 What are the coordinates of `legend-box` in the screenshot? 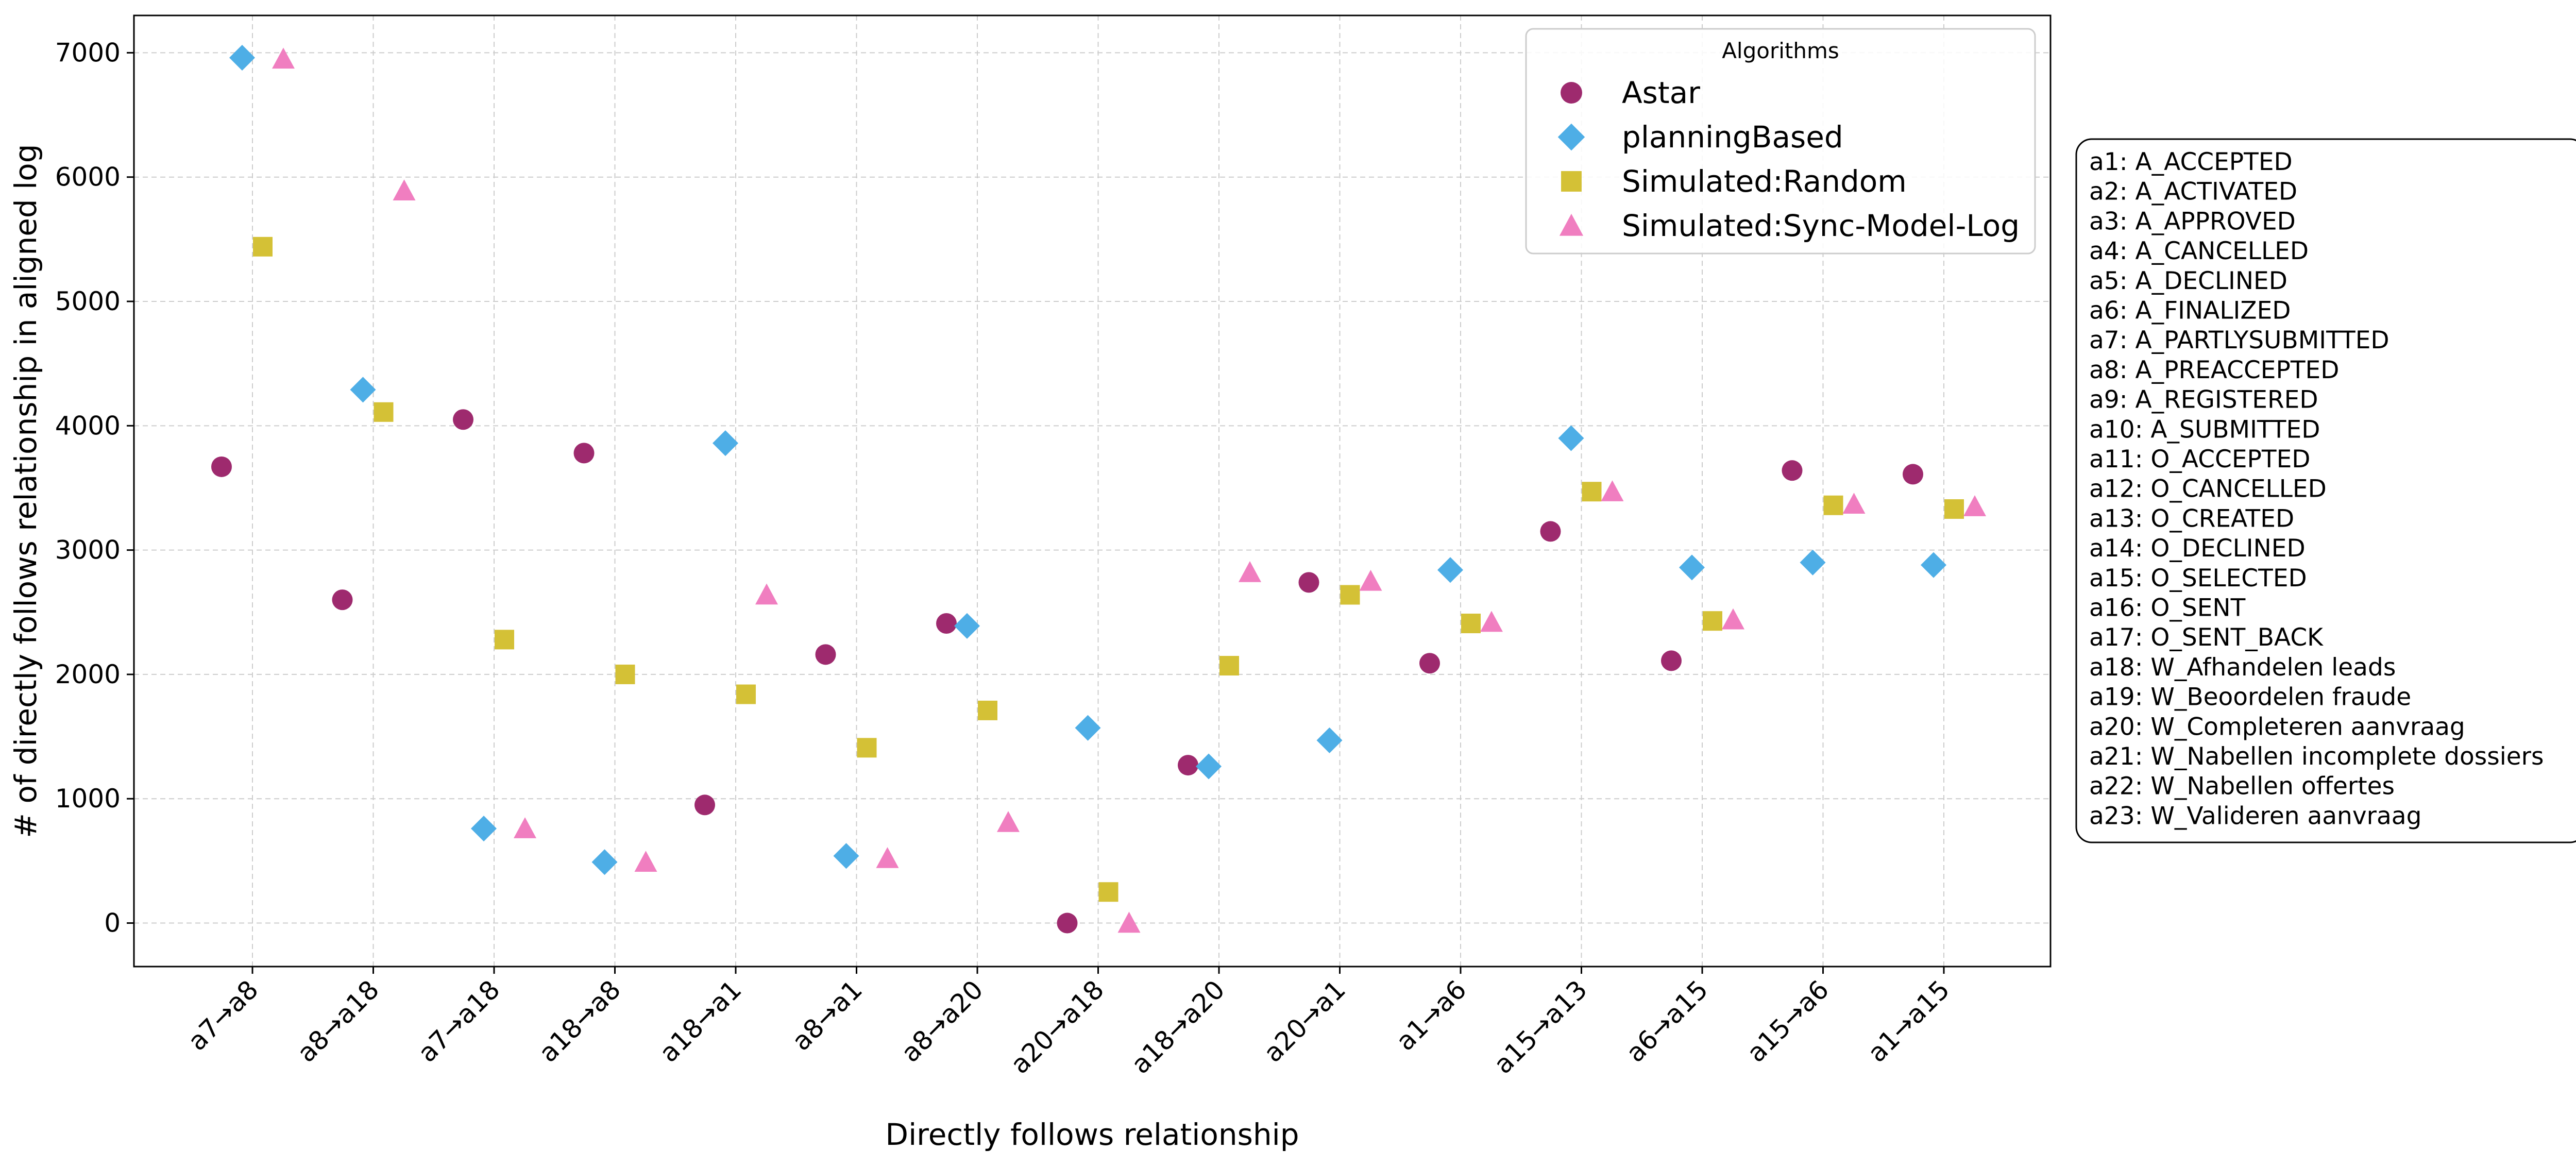 It's located at (1780, 141).